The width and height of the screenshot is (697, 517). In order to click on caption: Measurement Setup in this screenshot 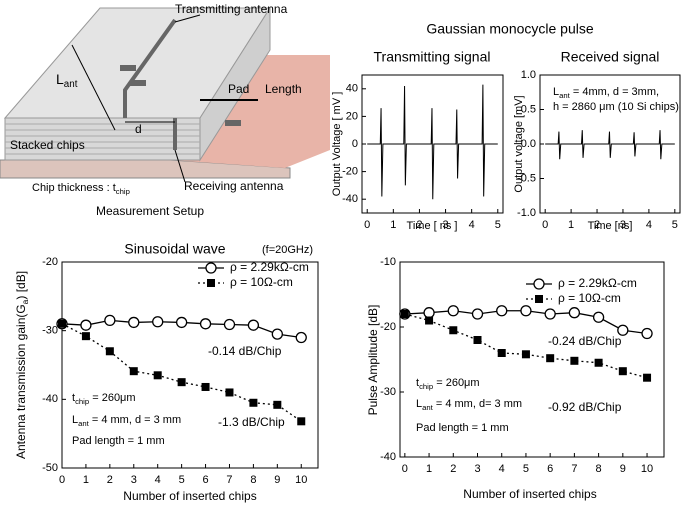, I will do `click(150, 211)`.